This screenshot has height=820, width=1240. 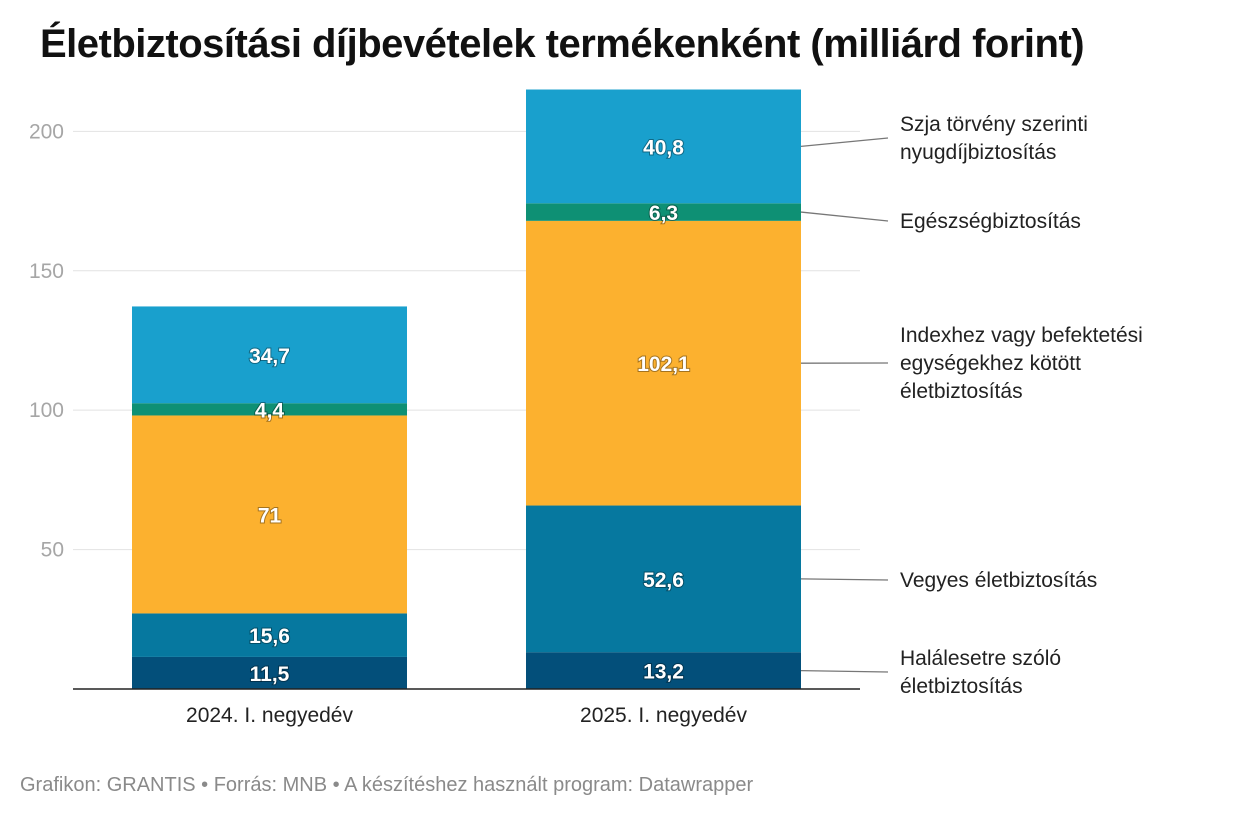 I want to click on legend-label-3-1: Indexhez vagy befektetési, so click(x=1021, y=335).